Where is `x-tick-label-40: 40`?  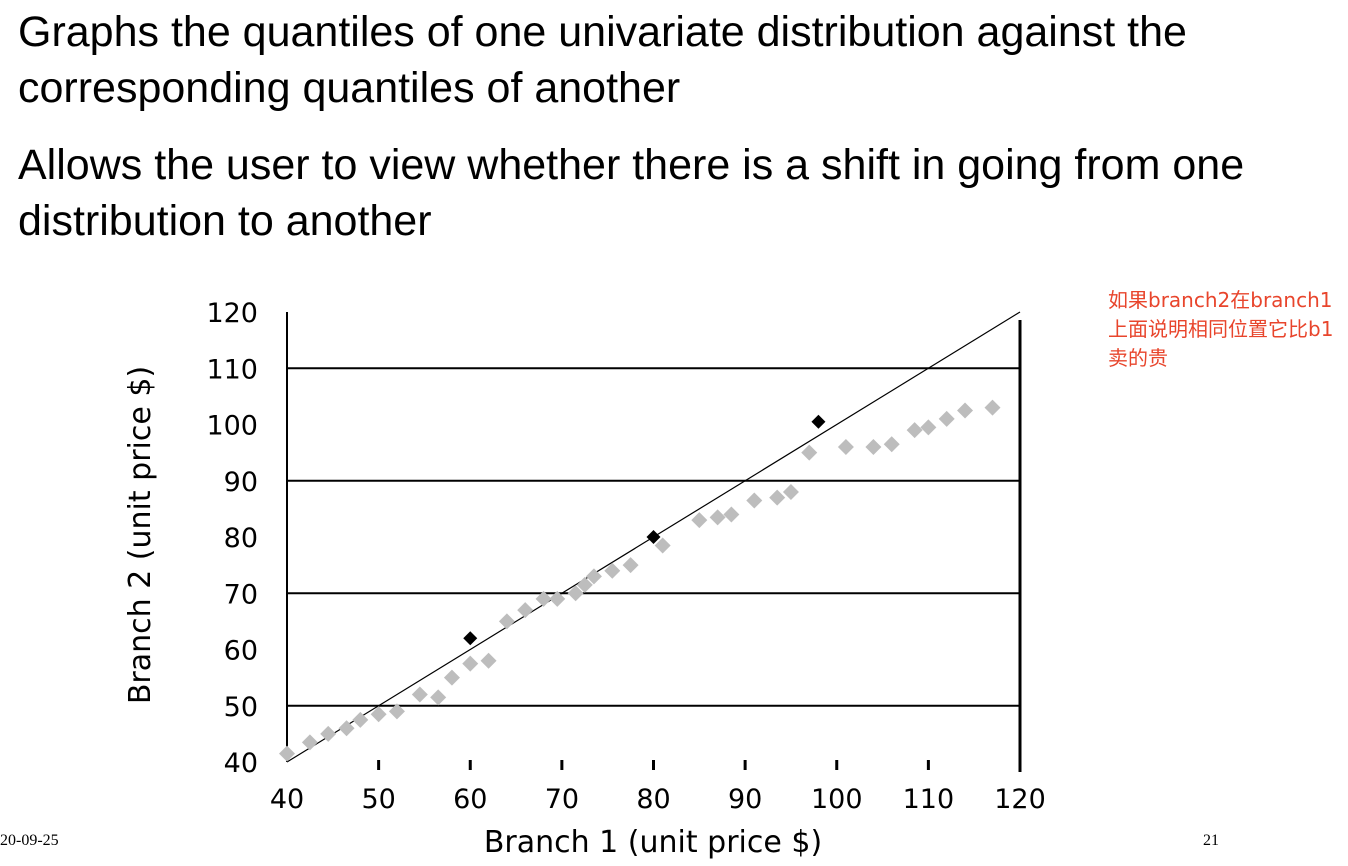 x-tick-label-40: 40 is located at coordinates (287, 799).